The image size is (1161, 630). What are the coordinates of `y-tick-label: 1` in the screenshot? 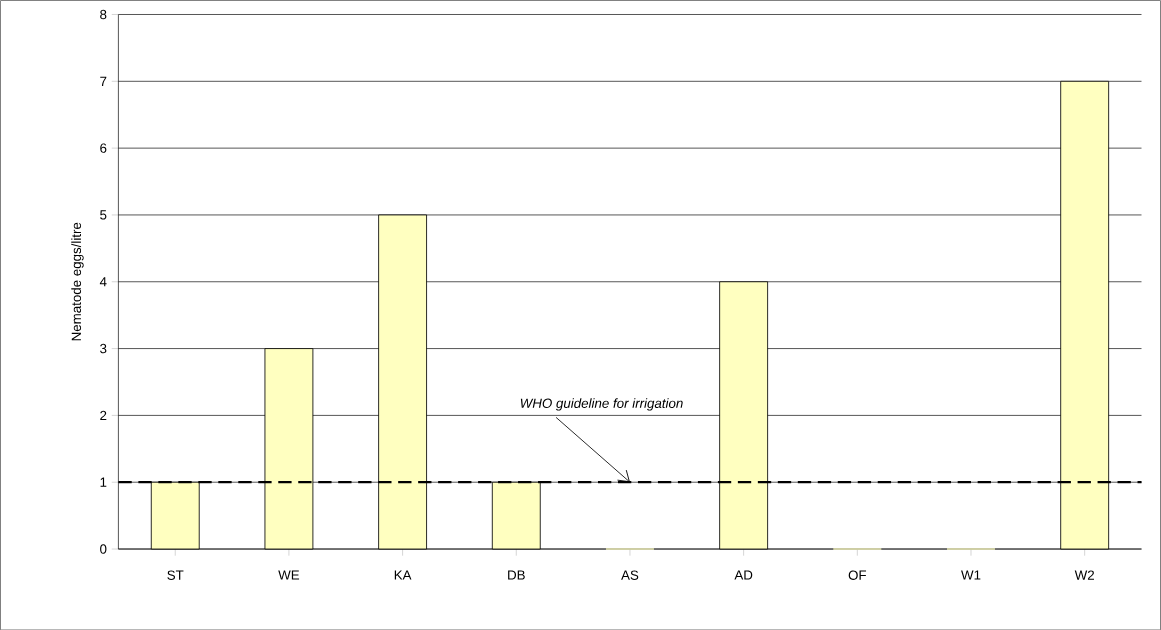 It's located at (103, 482).